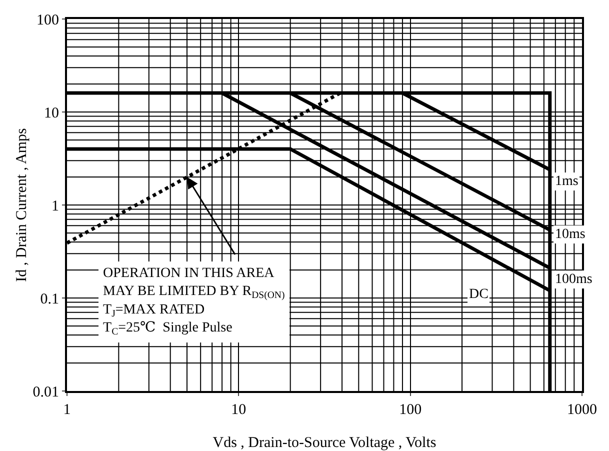  What do you see at coordinates (238, 410) in the screenshot?
I see `x-tick-label: 10` at bounding box center [238, 410].